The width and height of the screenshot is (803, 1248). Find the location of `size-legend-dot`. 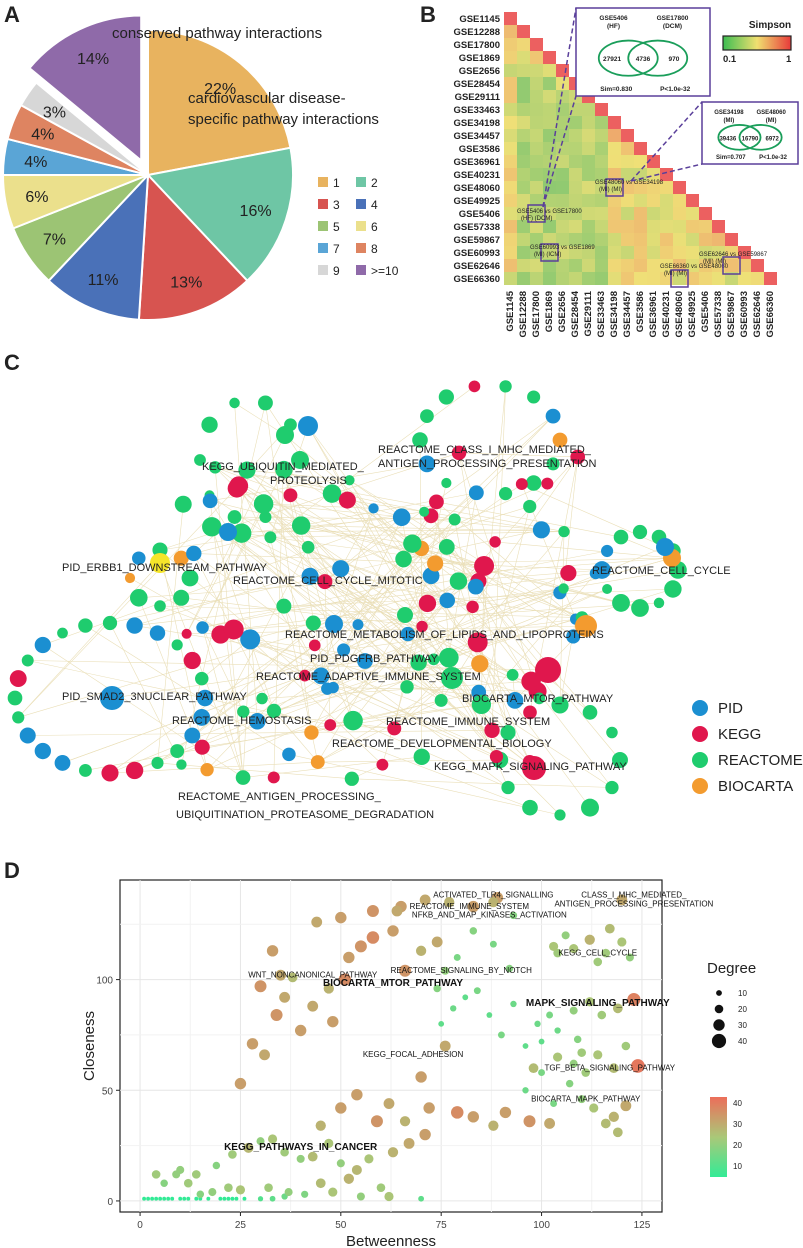

size-legend-dot is located at coordinates (719, 1025).